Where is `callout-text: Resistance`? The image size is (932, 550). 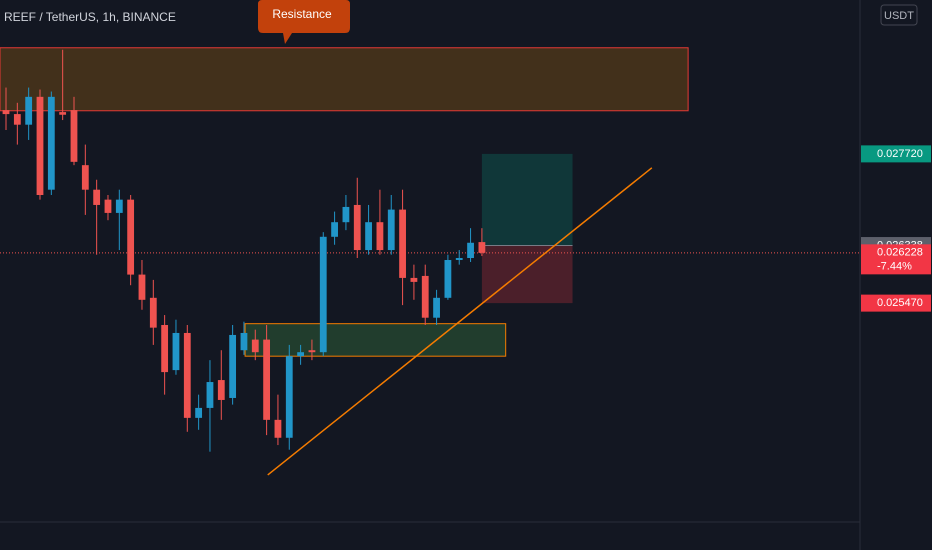 callout-text: Resistance is located at coordinates (302, 14).